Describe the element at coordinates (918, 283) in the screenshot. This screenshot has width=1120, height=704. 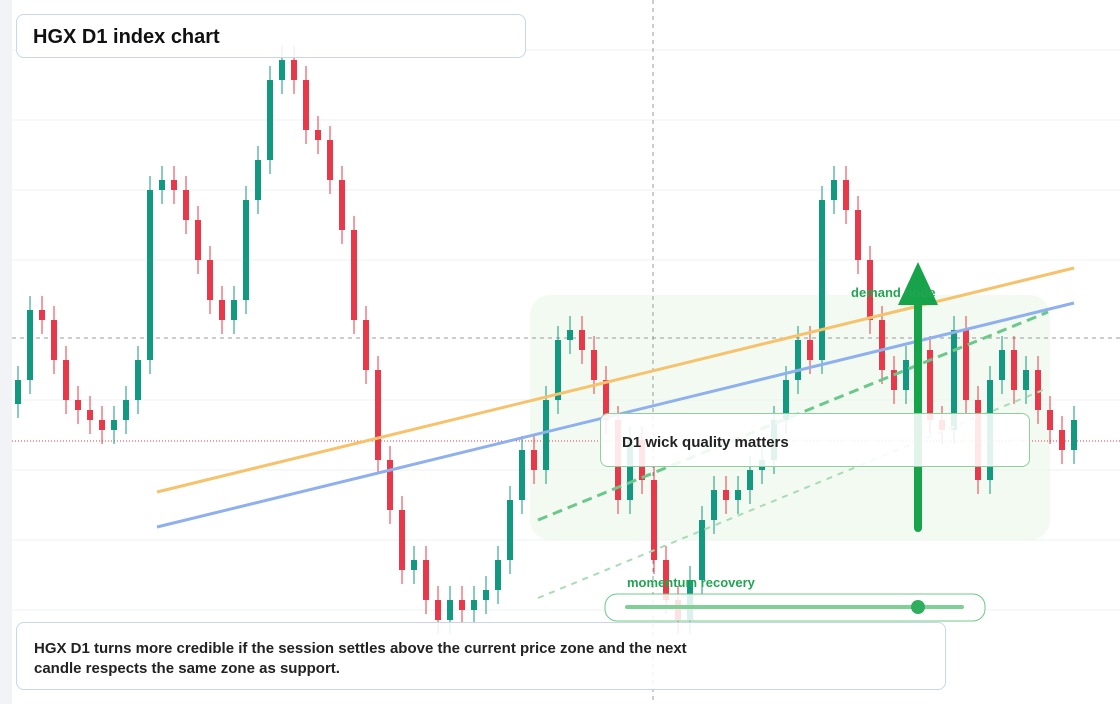
I see `arrow-head` at that location.